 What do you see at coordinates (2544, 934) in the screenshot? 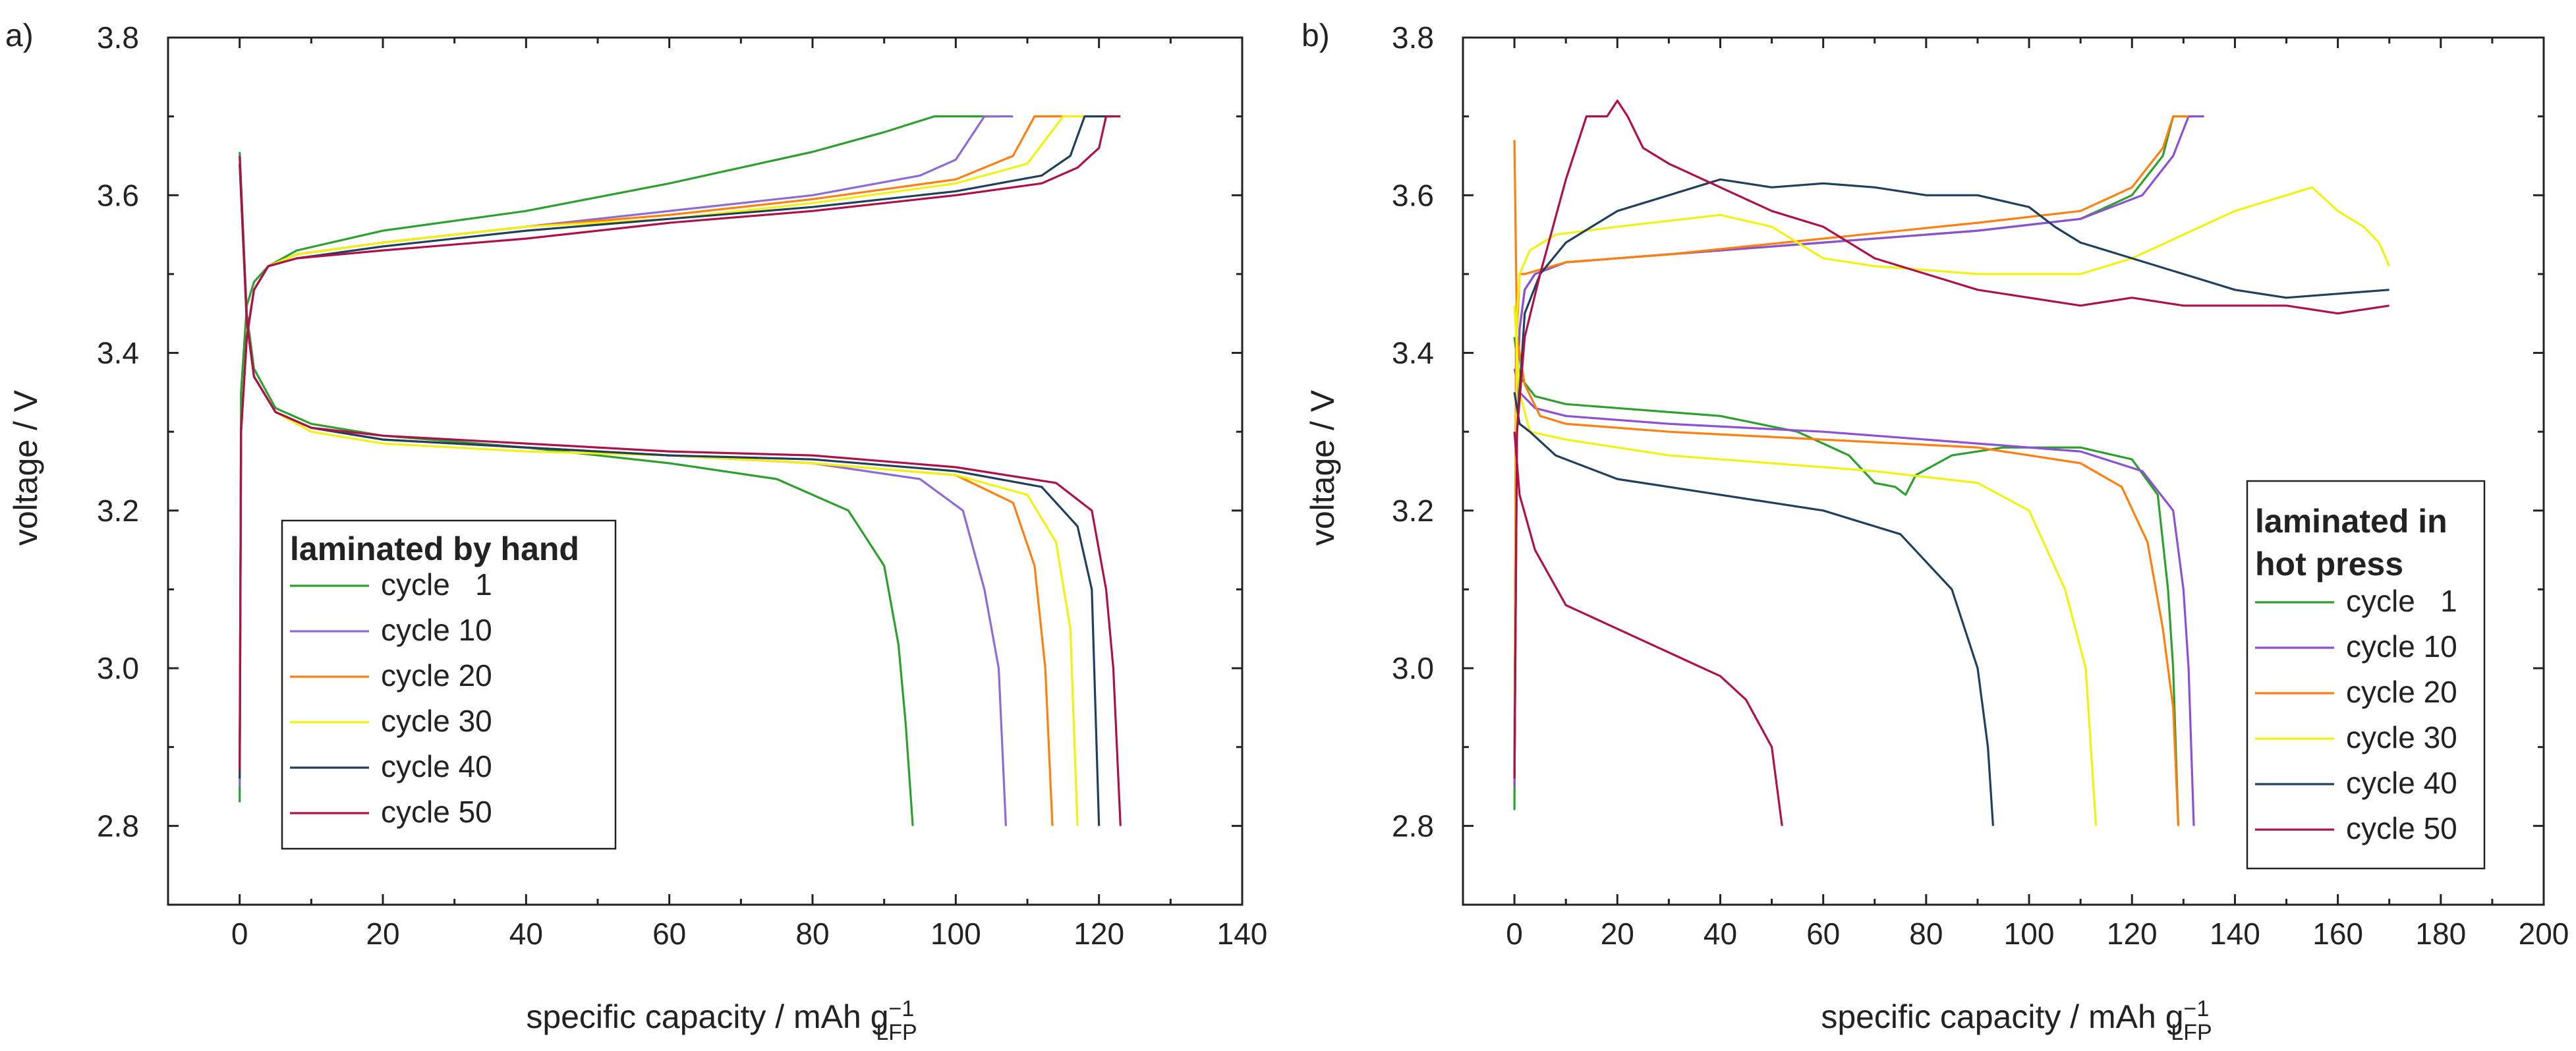
I see `panel-b-x-tick-label: 200` at bounding box center [2544, 934].